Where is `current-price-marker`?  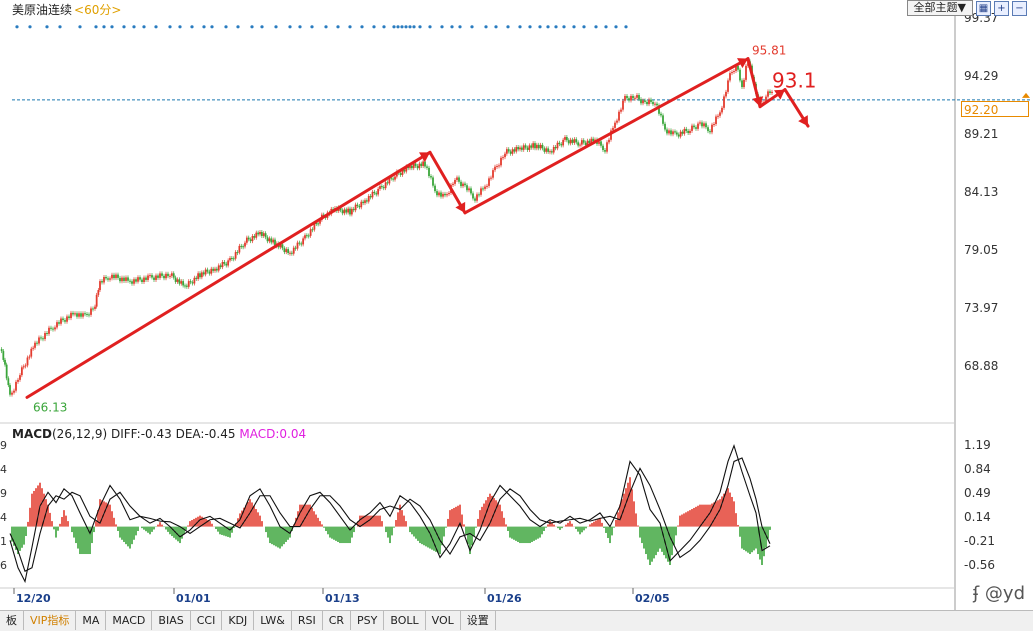 current-price-marker is located at coordinates (1026, 95).